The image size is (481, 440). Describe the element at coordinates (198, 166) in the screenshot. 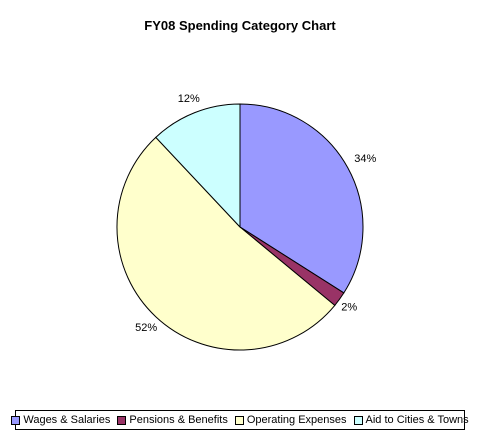

I see `slice-aid` at that location.